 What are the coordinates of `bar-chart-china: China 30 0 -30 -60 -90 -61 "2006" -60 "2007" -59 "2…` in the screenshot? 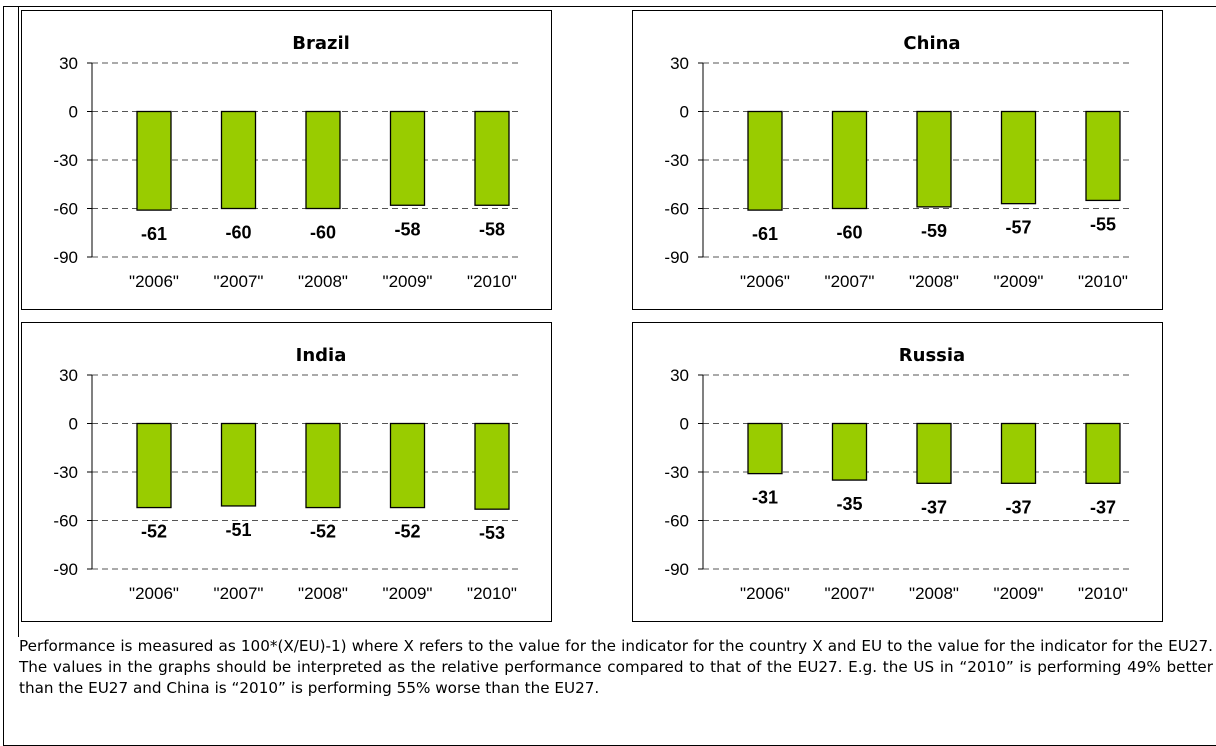 It's located at (898, 162).